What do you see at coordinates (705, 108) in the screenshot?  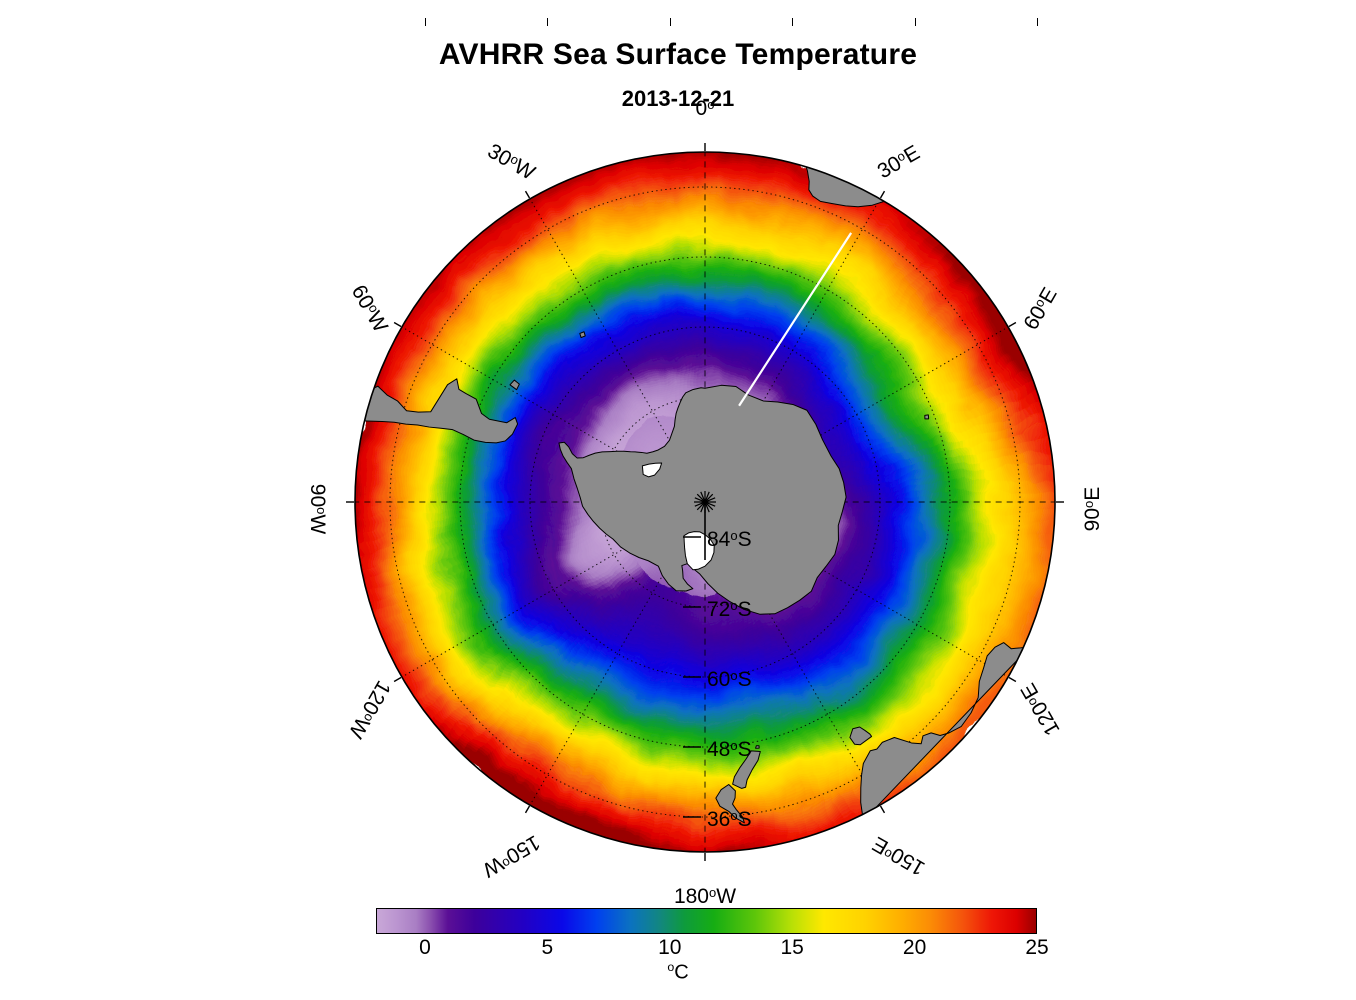 I see `longitude-label-0: 0o` at bounding box center [705, 108].